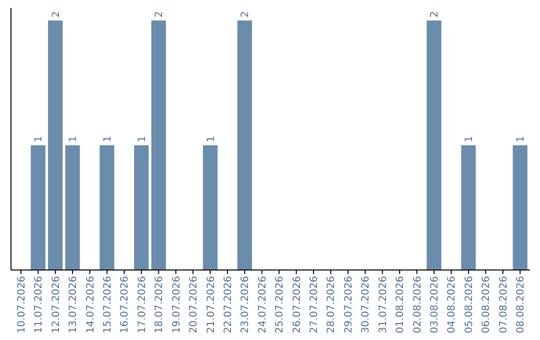 Image resolution: width=540 pixels, height=340 pixels. I want to click on x-tick-label: 21.07.2026, so click(211, 305).